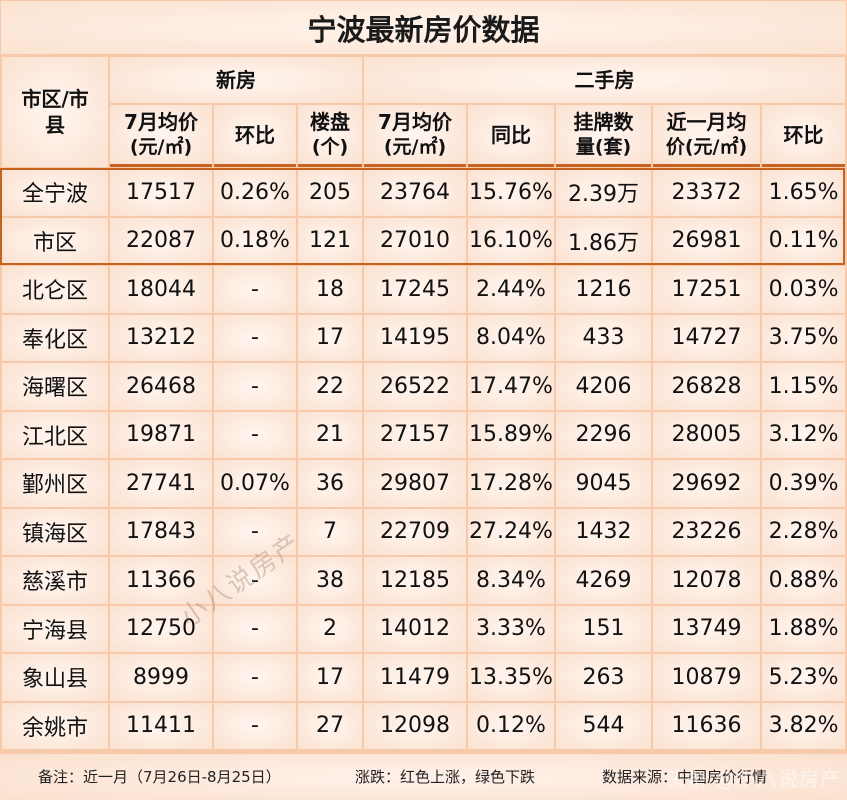  Describe the element at coordinates (55, 386) in the screenshot. I see `cell-region-name: 海曙区` at that location.